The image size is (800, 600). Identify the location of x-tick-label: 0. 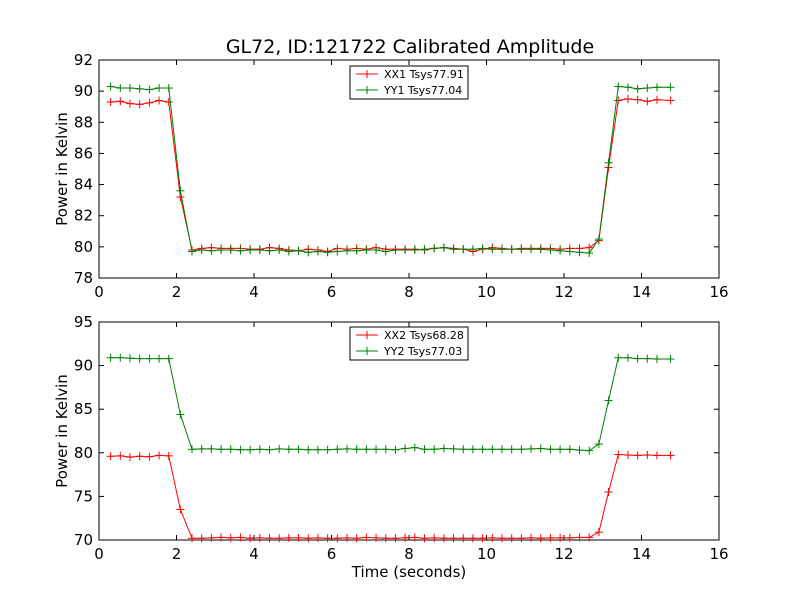
(99, 554).